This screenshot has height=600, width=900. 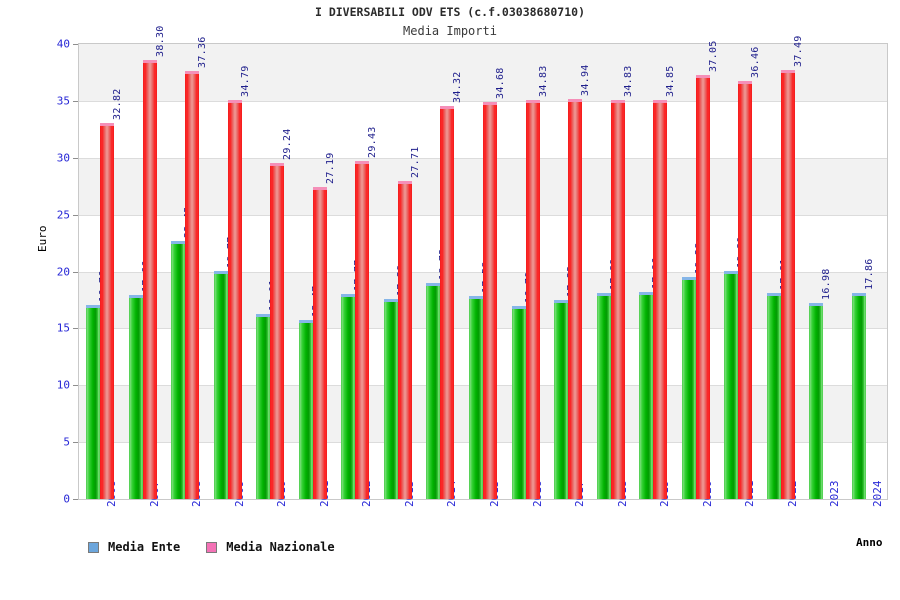 What do you see at coordinates (450, 31) in the screenshot?
I see `chart-subtitle: Media Importi` at bounding box center [450, 31].